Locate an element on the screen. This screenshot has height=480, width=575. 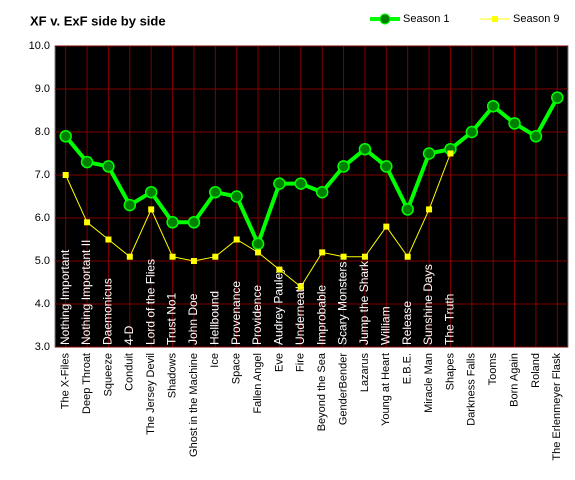
x-tick-label: Lazarus is located at coordinates (365, 373).